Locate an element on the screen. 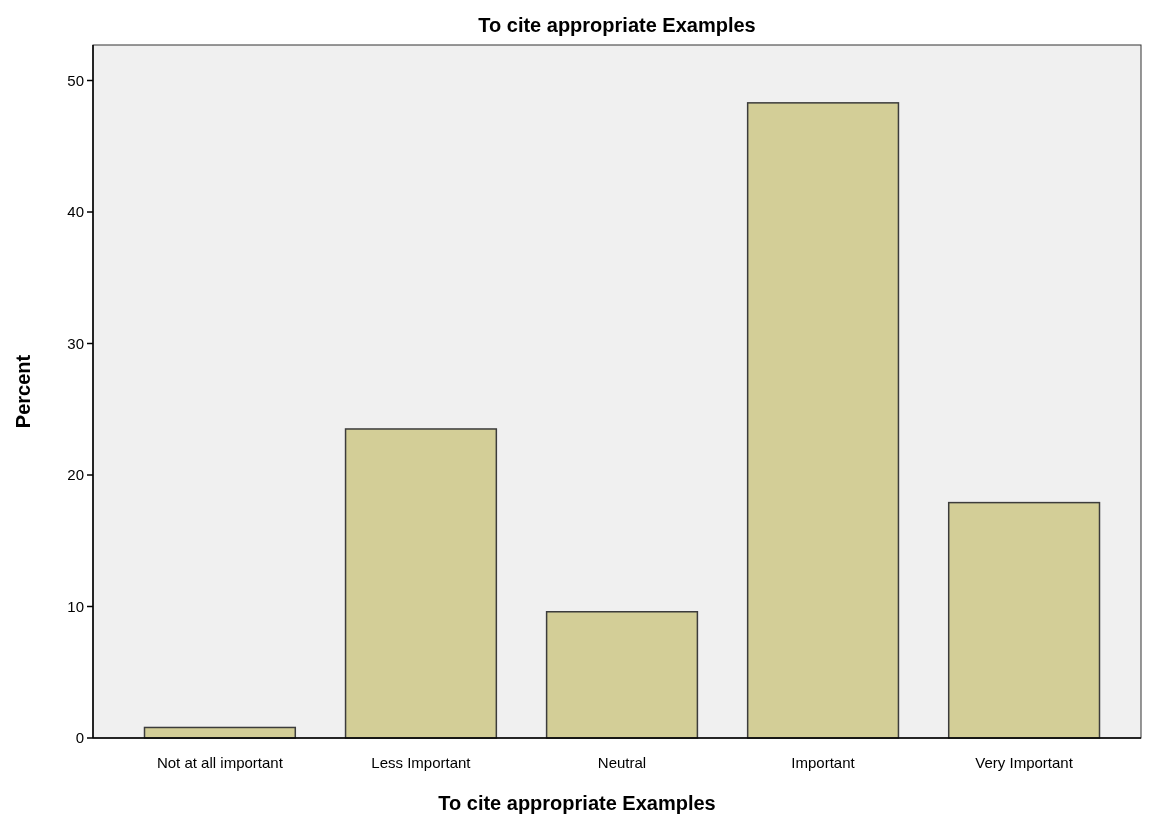  x-tick-label: Important is located at coordinates (823, 762).